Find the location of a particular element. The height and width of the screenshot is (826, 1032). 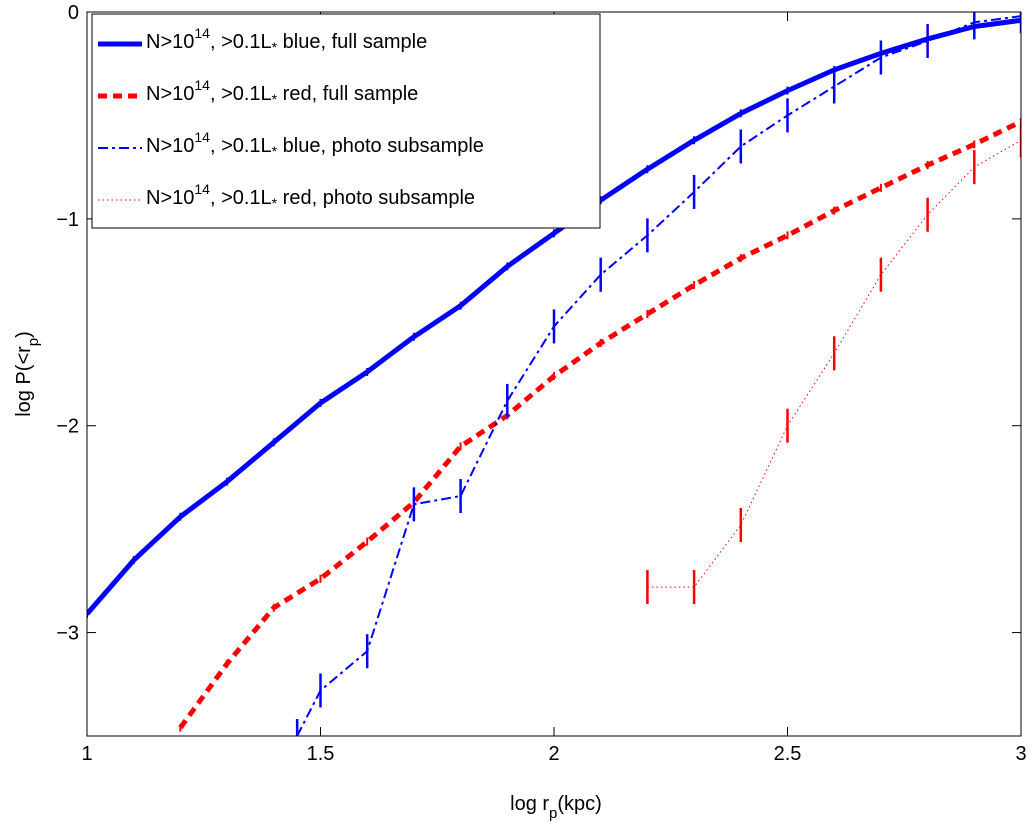

legend-box is located at coordinates (346, 121).